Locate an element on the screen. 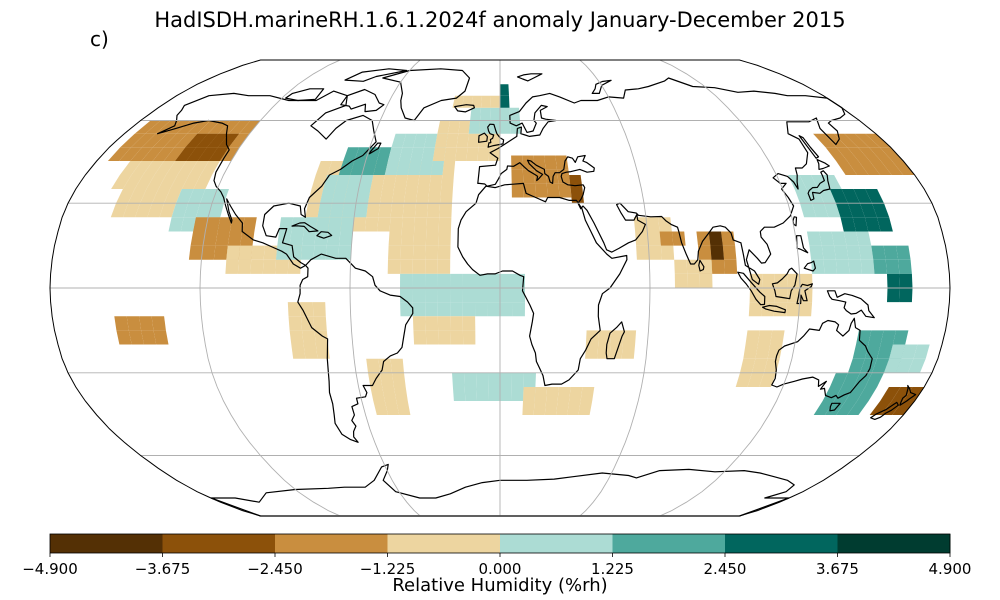 The height and width of the screenshot is (600, 1000). land-new-zealand-north is located at coordinates (908, 395).